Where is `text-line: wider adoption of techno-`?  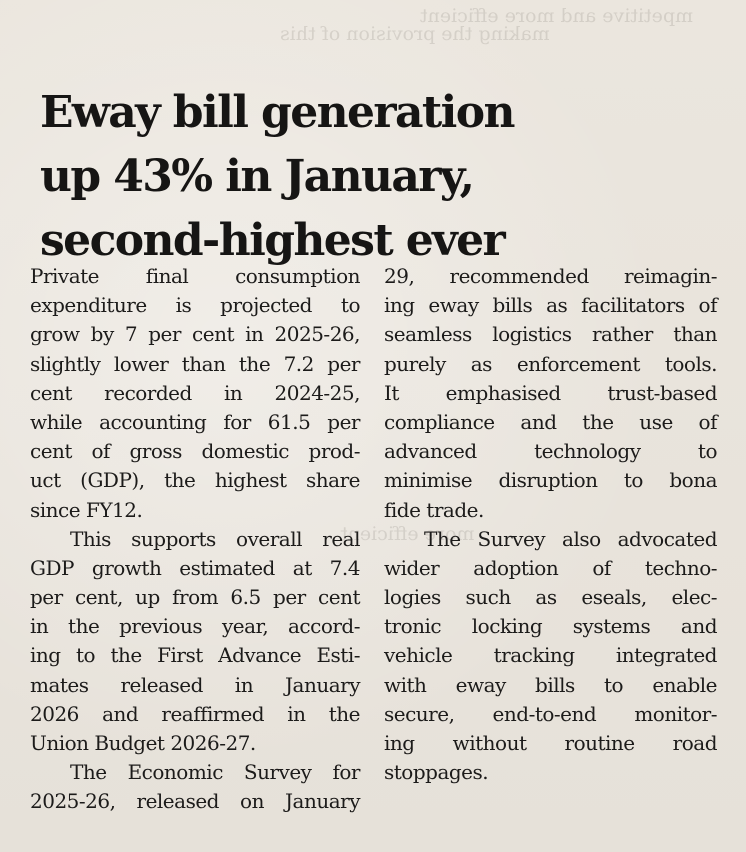 text-line: wider adoption of techno- is located at coordinates (551, 567).